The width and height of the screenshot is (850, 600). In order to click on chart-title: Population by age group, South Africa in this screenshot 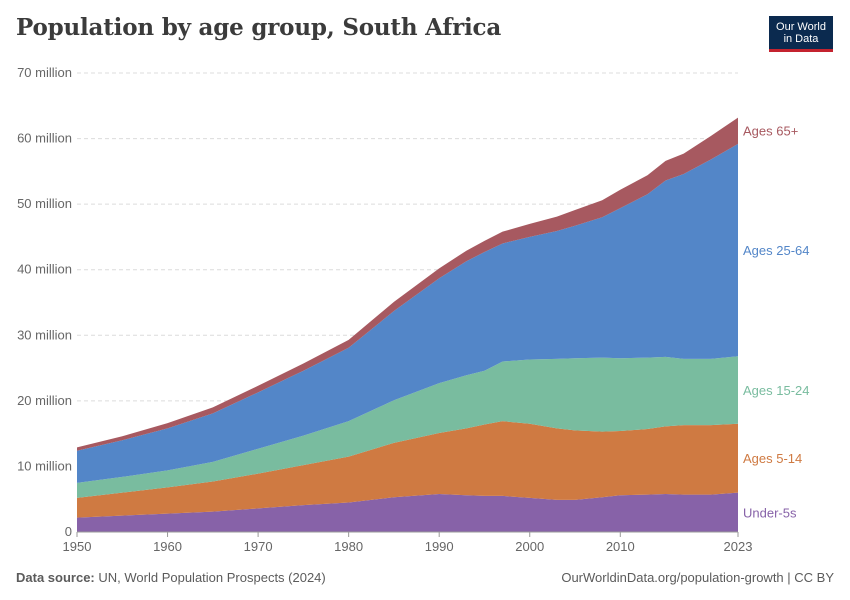, I will do `click(259, 27)`.